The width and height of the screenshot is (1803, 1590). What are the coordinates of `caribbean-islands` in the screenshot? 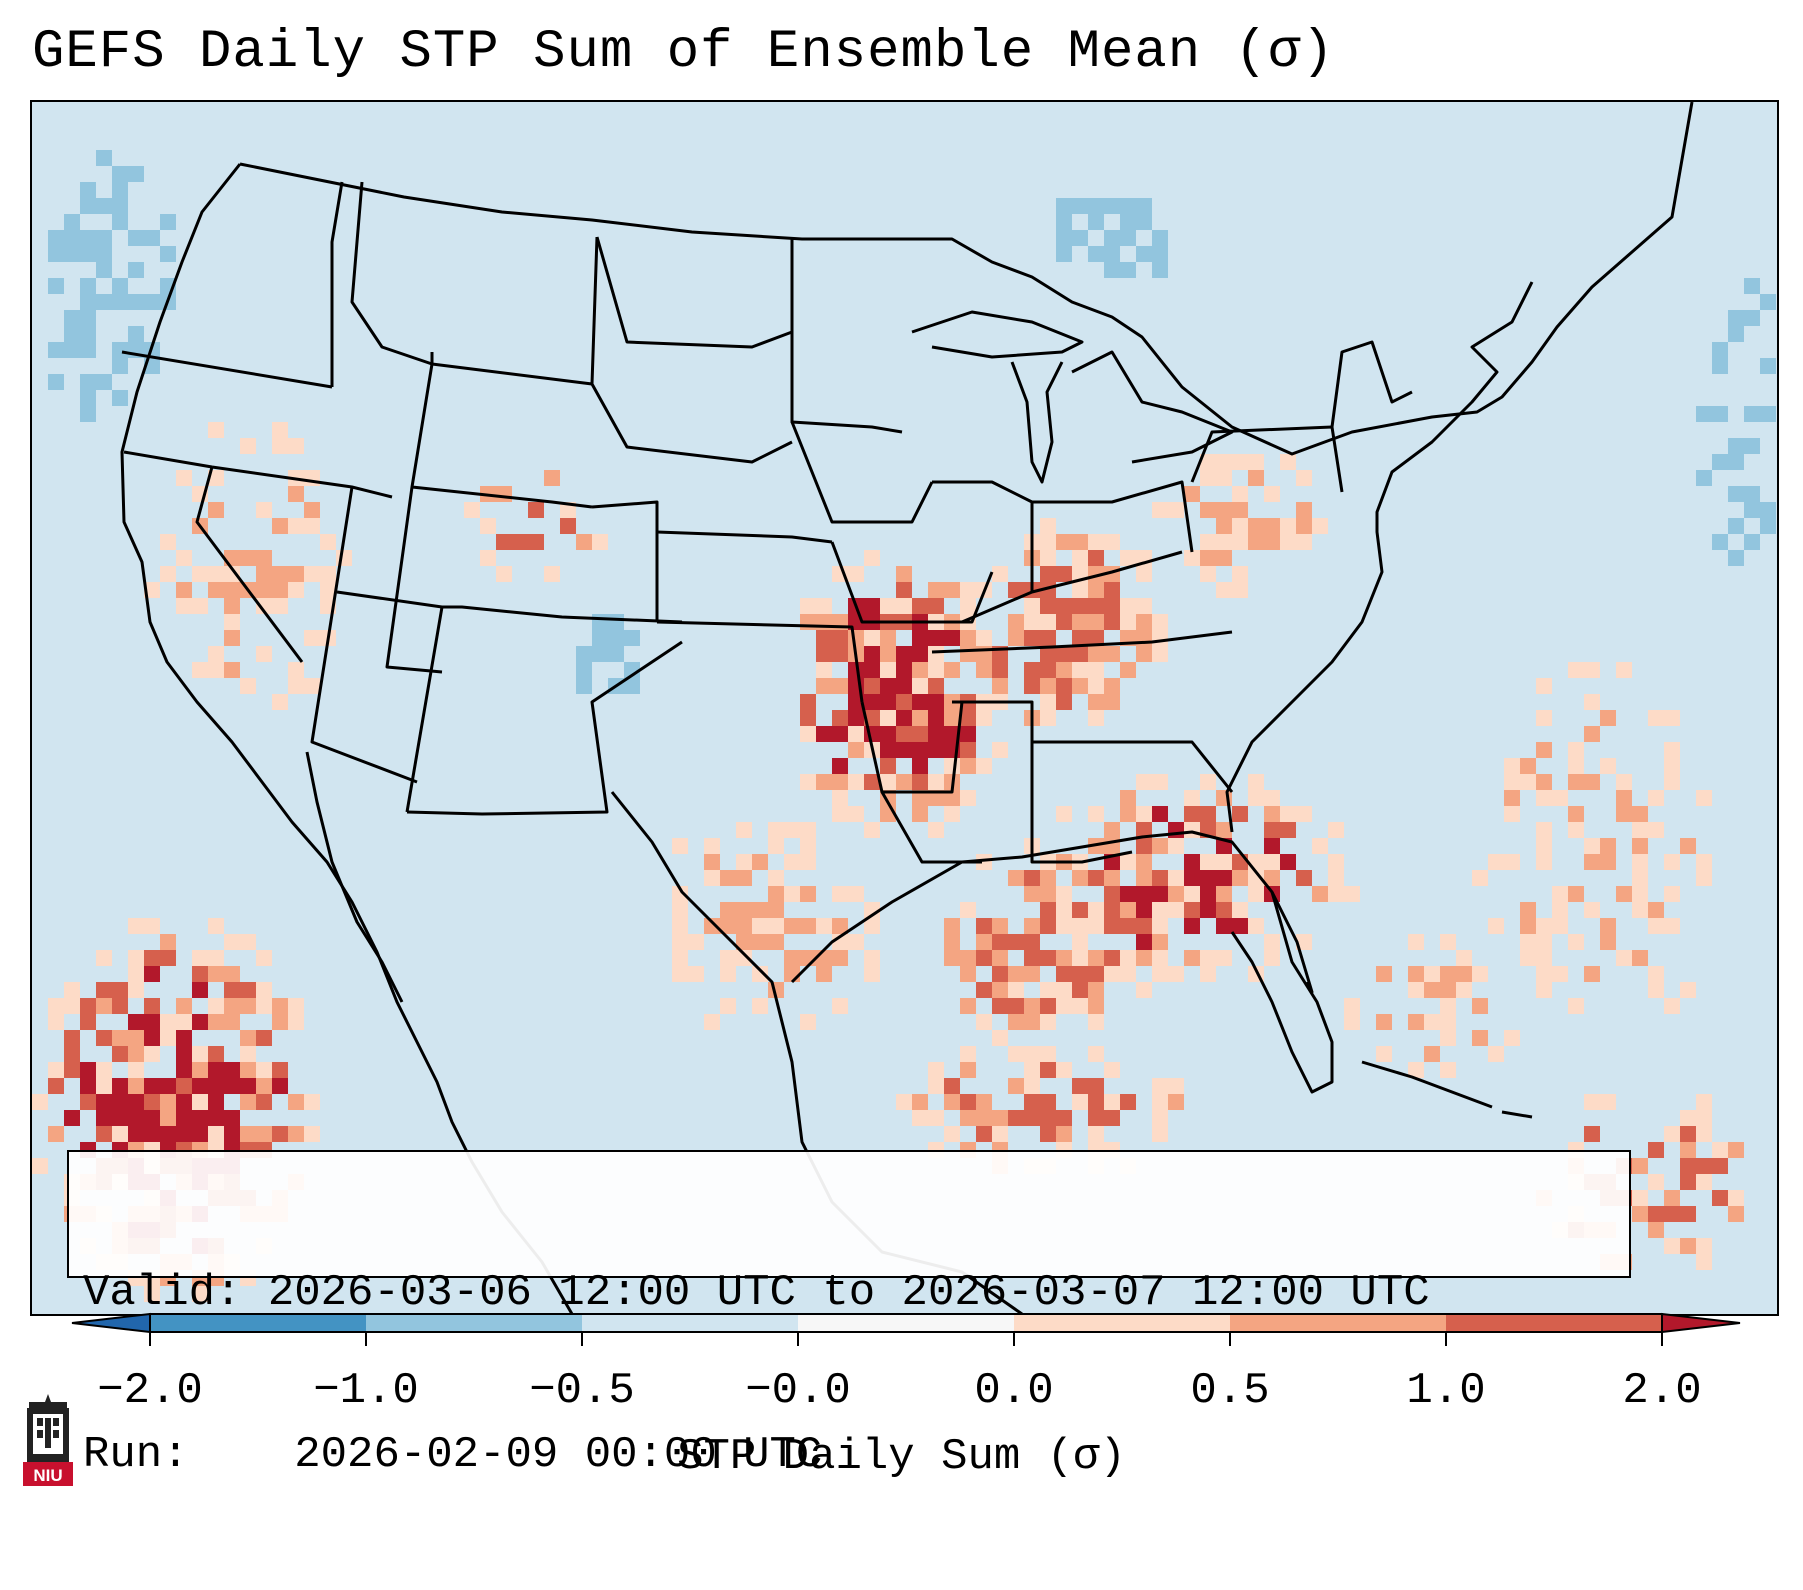 It's located at (1447, 1089).